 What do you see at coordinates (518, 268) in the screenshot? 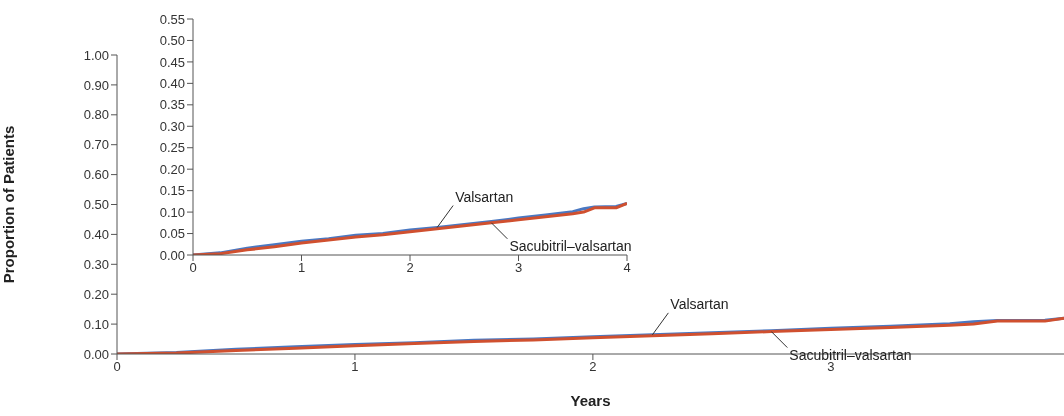
I see `x-tick-label: 3` at bounding box center [518, 268].